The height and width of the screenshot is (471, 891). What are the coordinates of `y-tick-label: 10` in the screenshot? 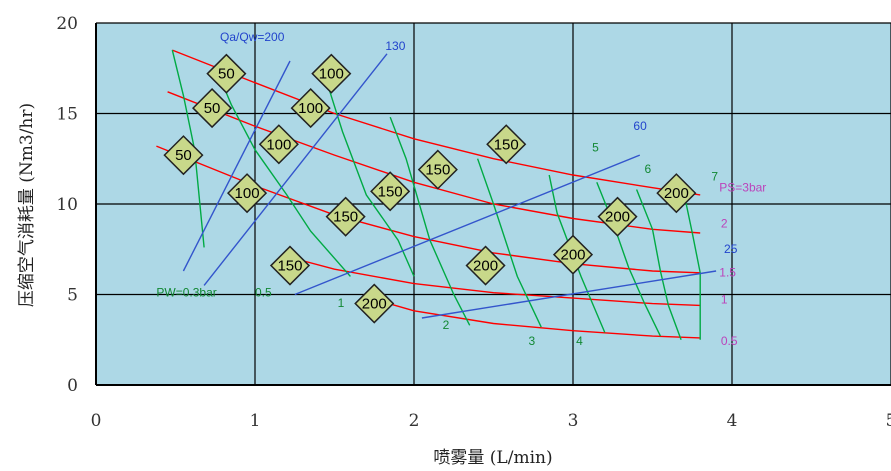 It's located at (67, 205).